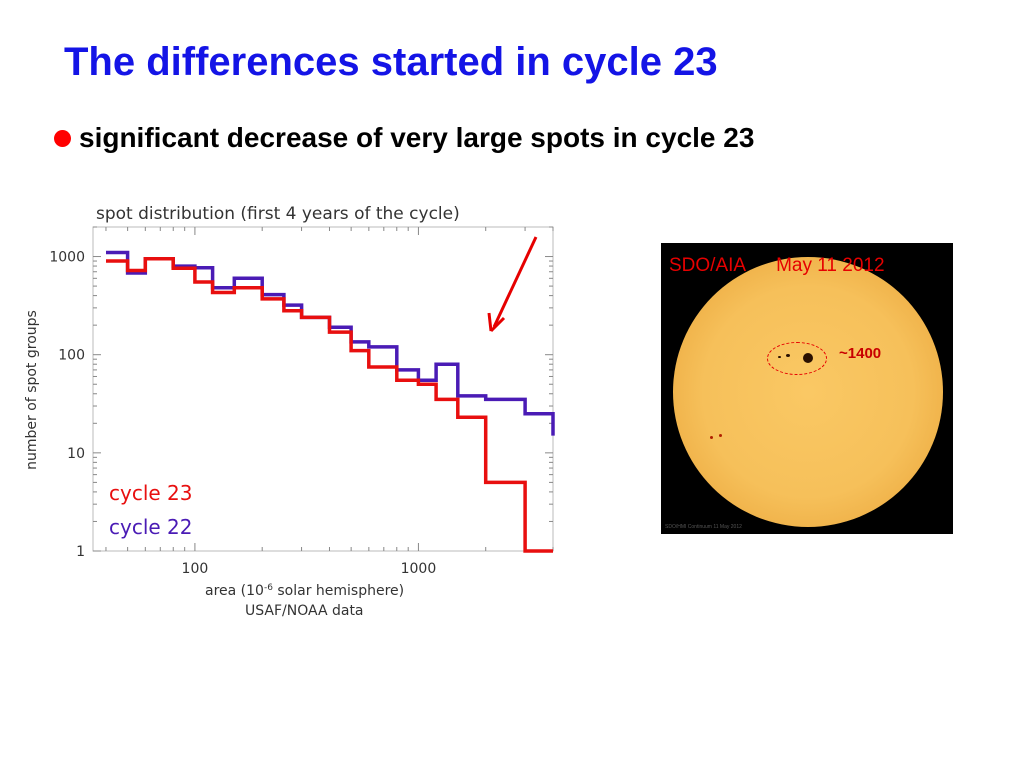  I want to click on slide-title: The differences started in cycle 23, so click(391, 62).